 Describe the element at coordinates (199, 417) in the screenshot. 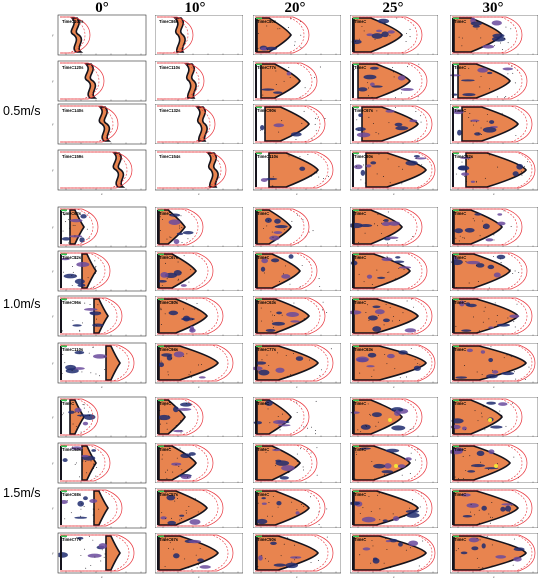

I see `panel-plot: Time=` at that location.